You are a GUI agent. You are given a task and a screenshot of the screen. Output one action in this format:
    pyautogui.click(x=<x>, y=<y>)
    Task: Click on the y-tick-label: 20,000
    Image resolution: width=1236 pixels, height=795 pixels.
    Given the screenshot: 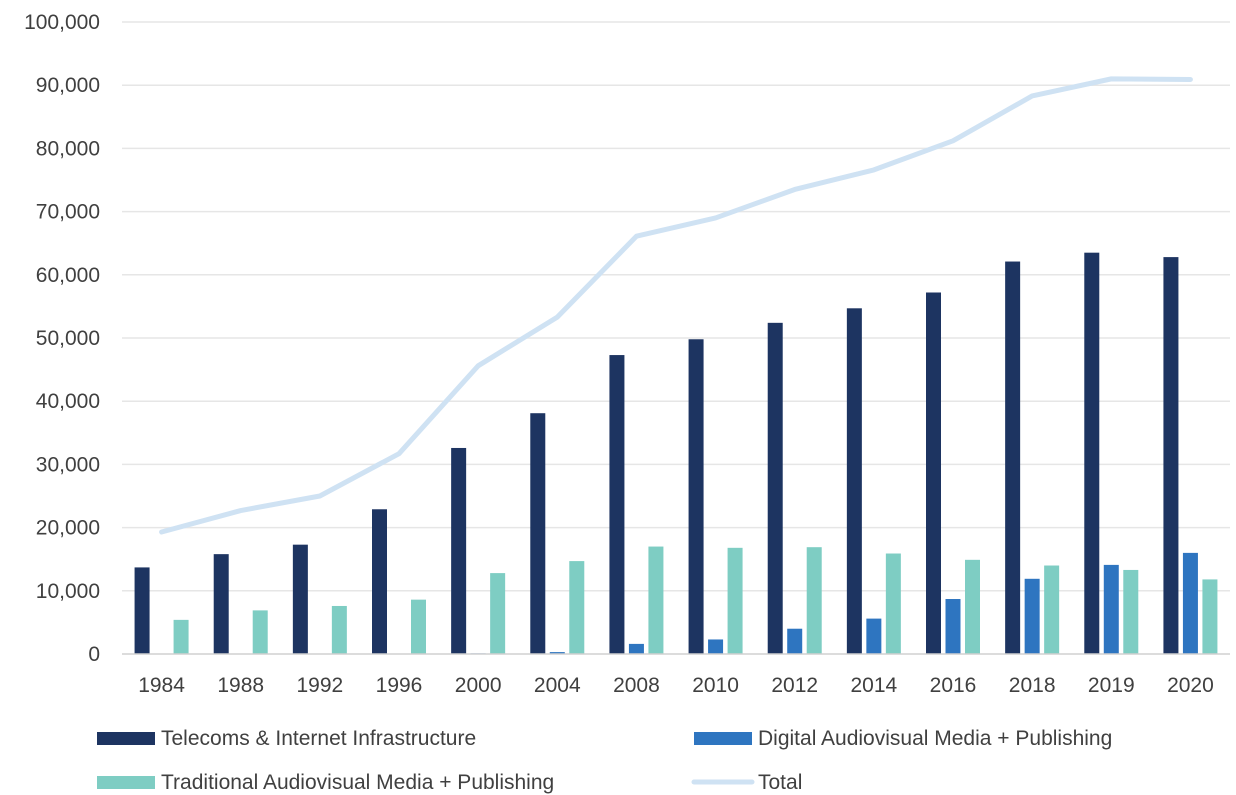 What is the action you would take?
    pyautogui.click(x=68, y=528)
    